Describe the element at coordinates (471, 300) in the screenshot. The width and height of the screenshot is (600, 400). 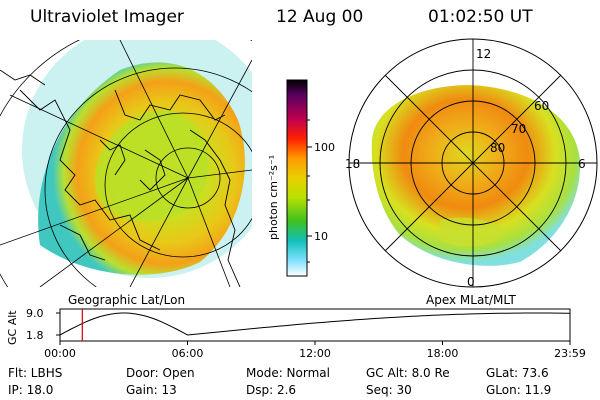
I see `magnetic-caption: Apex MLat/MLT` at that location.